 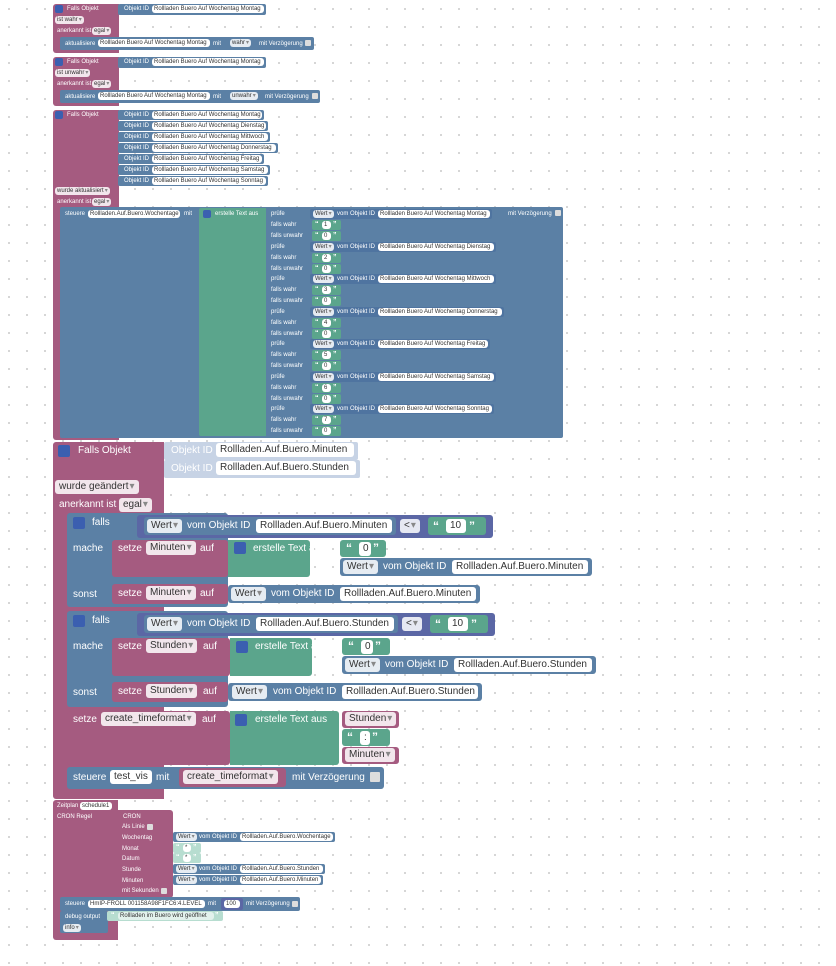 I want to click on schedule-name-field: schedule1, so click(x=96, y=806).